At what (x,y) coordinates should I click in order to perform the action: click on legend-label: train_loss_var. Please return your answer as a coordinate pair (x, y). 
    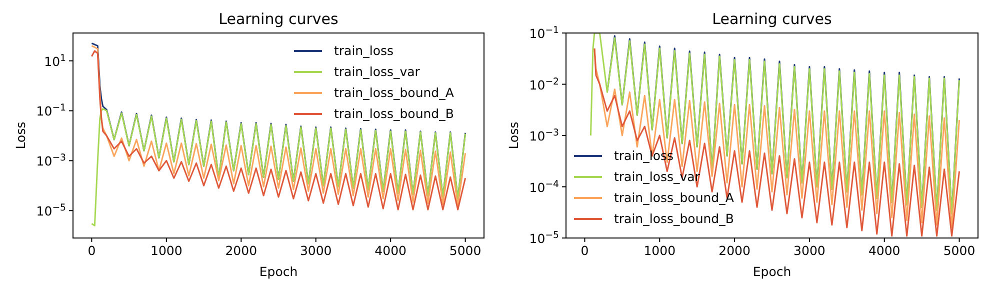
    Looking at the image, I should click on (377, 71).